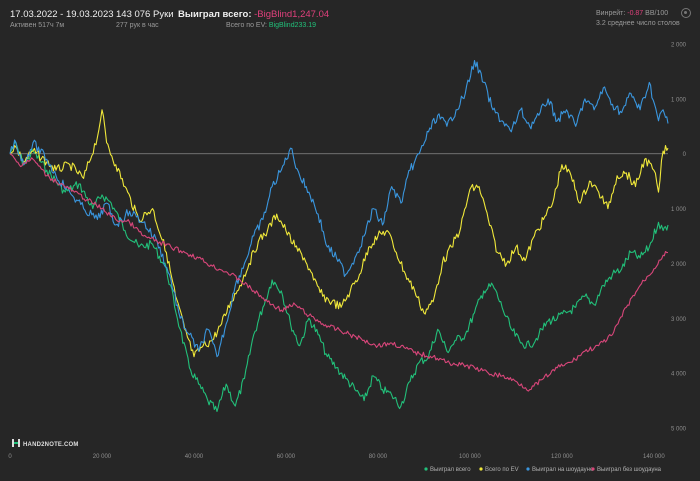 This screenshot has width=700, height=481. Describe the element at coordinates (470, 457) in the screenshot. I see `x-tick-label: 100 000` at that location.